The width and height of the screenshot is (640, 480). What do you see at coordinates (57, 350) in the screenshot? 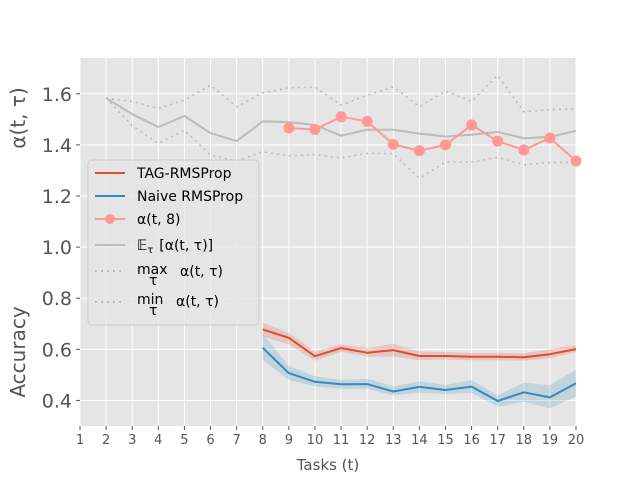
I see `y-tick-label: 0.6` at bounding box center [57, 350].